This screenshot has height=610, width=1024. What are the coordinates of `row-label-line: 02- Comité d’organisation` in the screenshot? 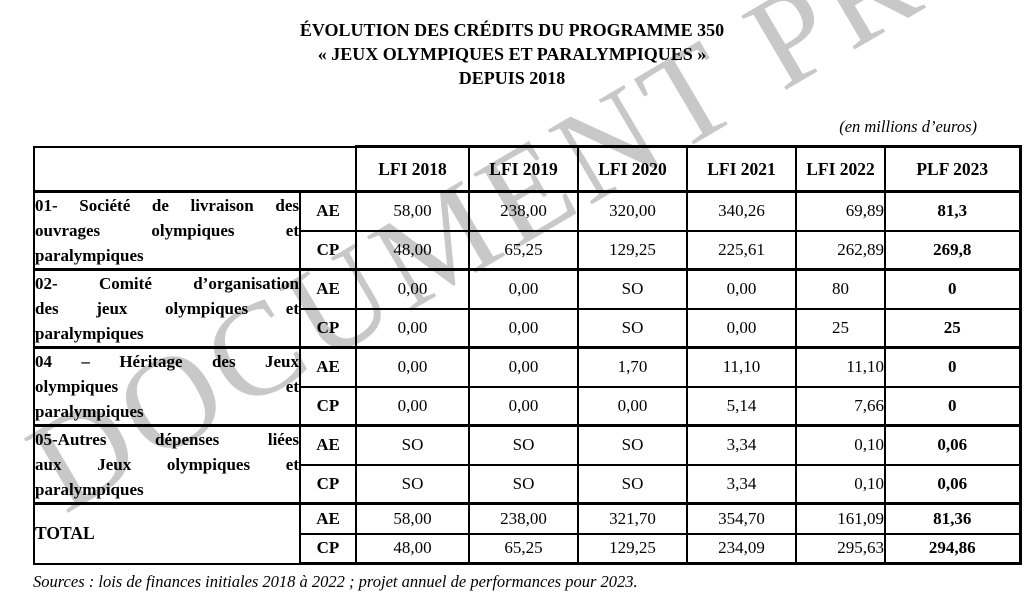 It's located at (167, 283).